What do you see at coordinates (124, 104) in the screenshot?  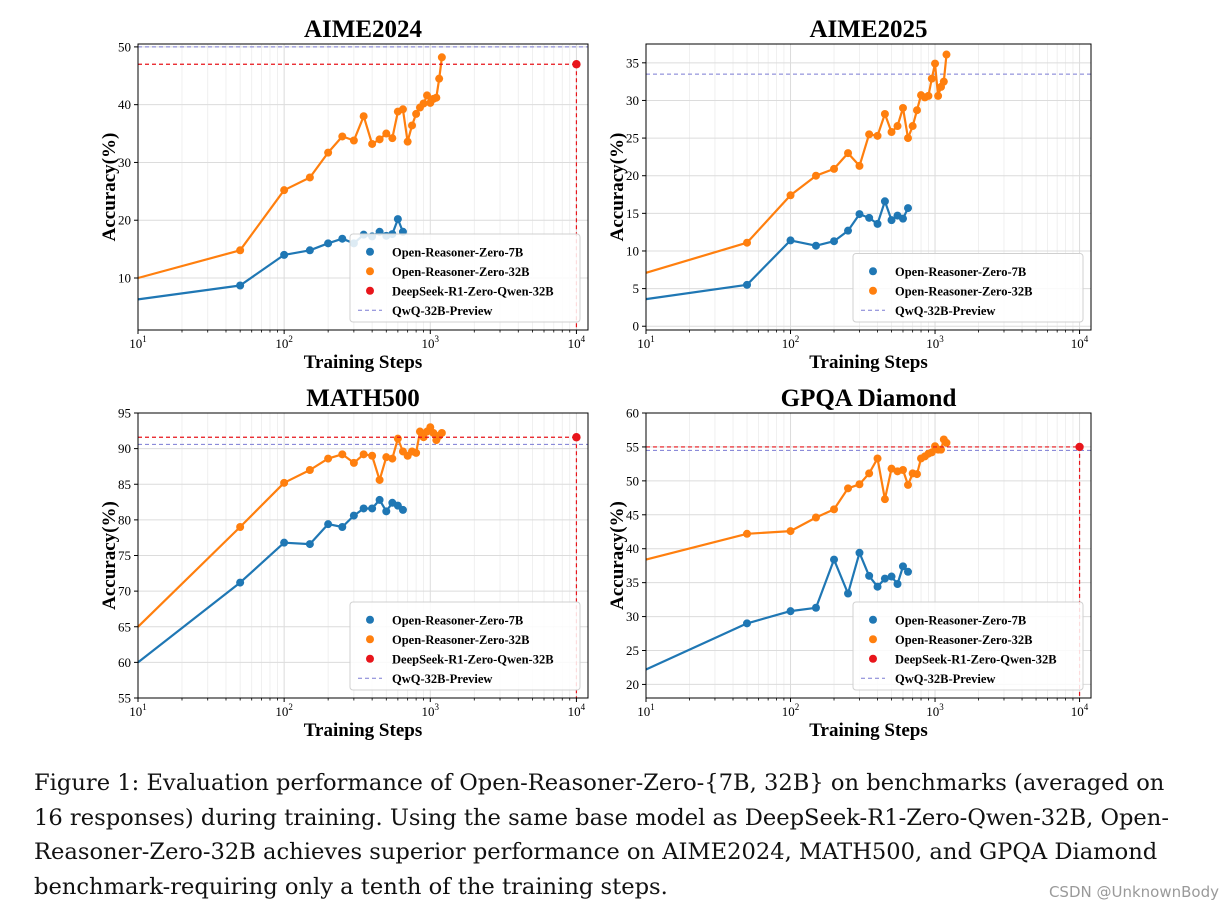 I see `y-tick-label: 40` at bounding box center [124, 104].